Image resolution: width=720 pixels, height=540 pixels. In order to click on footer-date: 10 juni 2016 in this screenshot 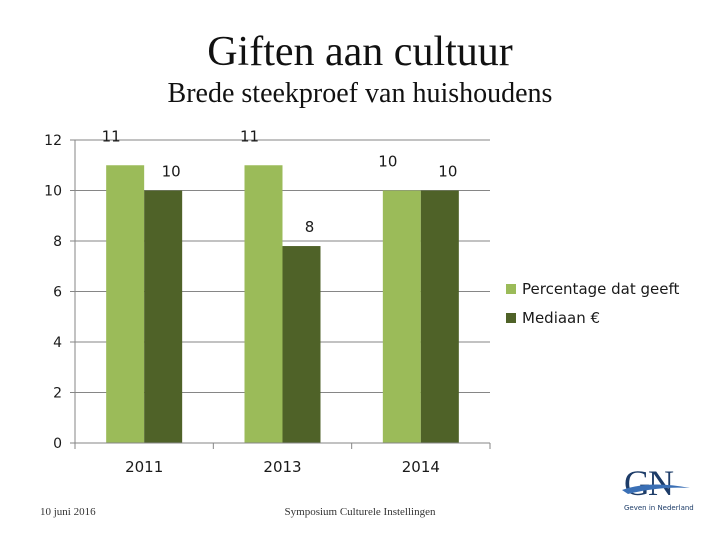, I will do `click(68, 512)`.